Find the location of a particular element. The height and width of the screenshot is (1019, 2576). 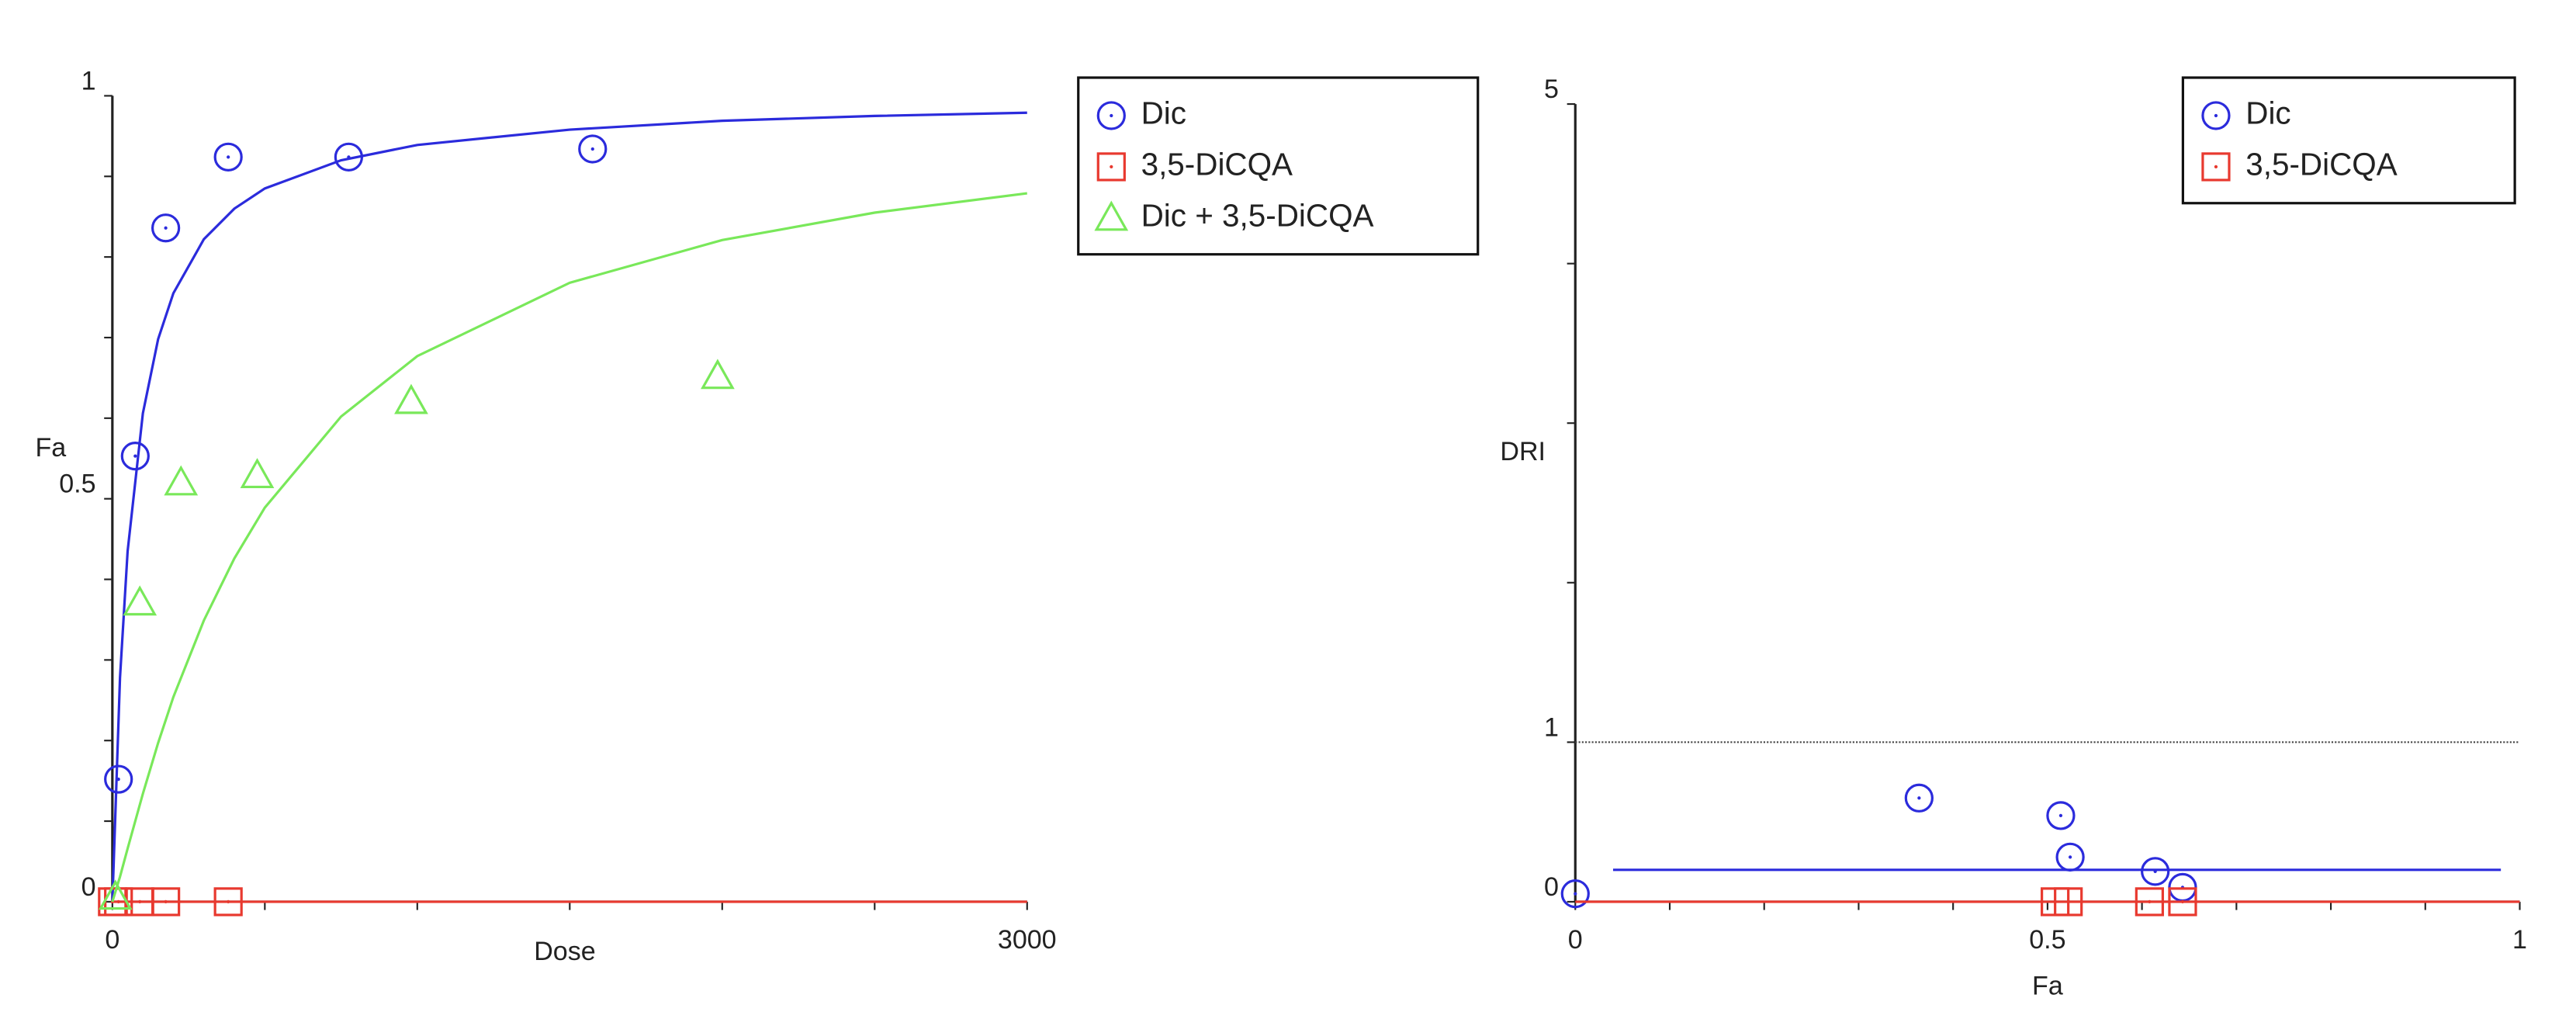

x-tick-label: 1 is located at coordinates (2519, 940).